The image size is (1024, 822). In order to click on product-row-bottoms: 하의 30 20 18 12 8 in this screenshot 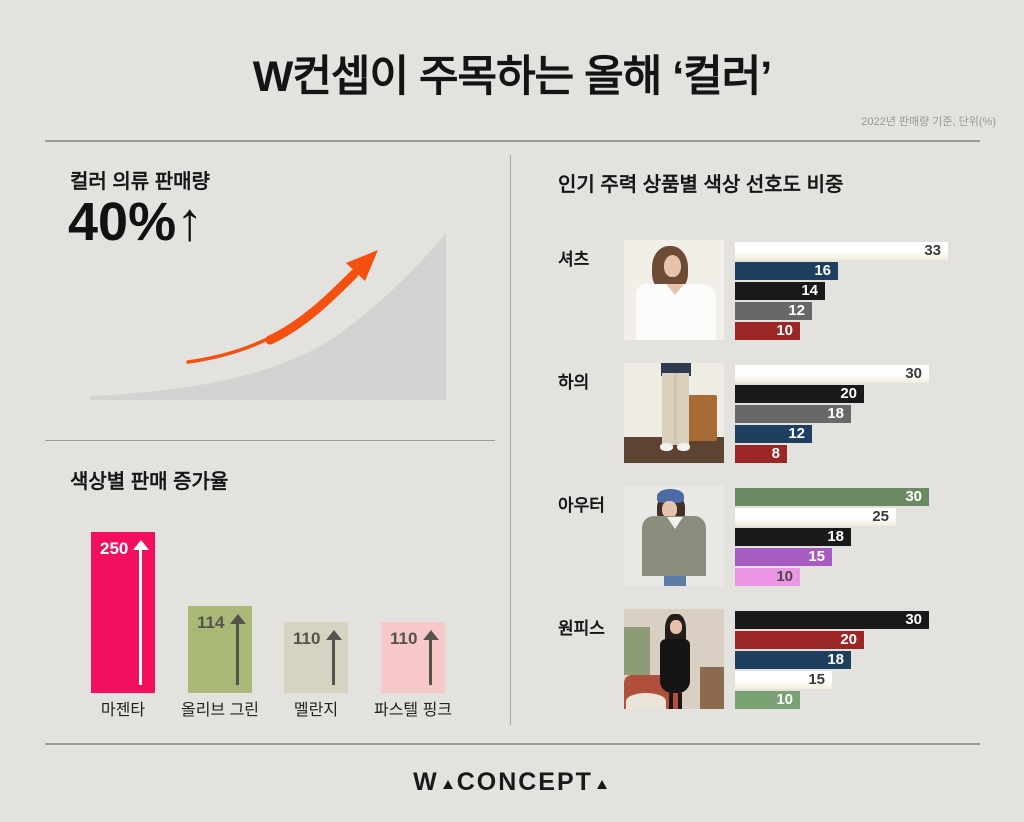, I will do `click(778, 418)`.